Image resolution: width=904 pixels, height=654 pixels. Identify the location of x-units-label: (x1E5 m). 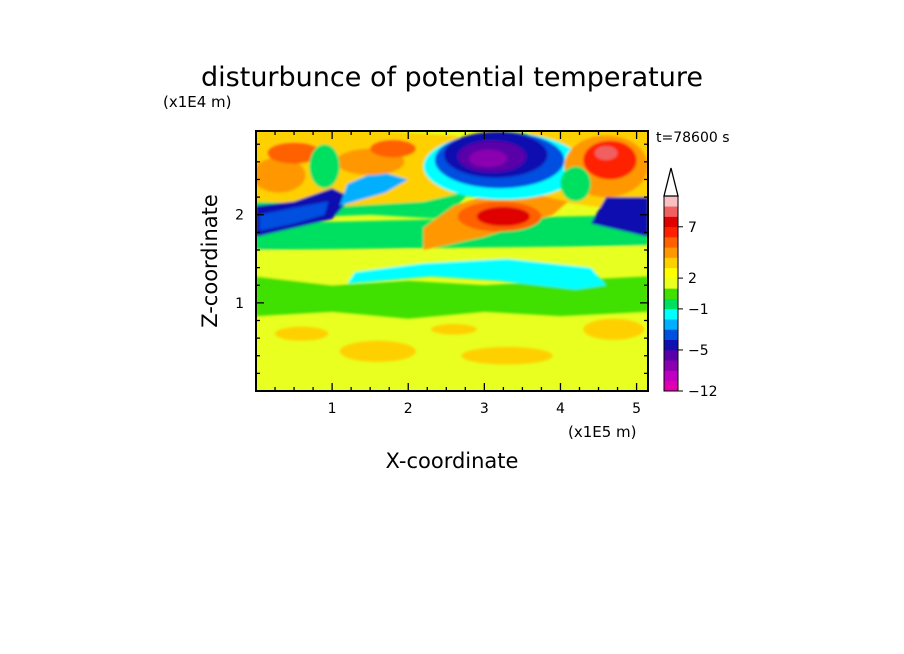
(602, 432).